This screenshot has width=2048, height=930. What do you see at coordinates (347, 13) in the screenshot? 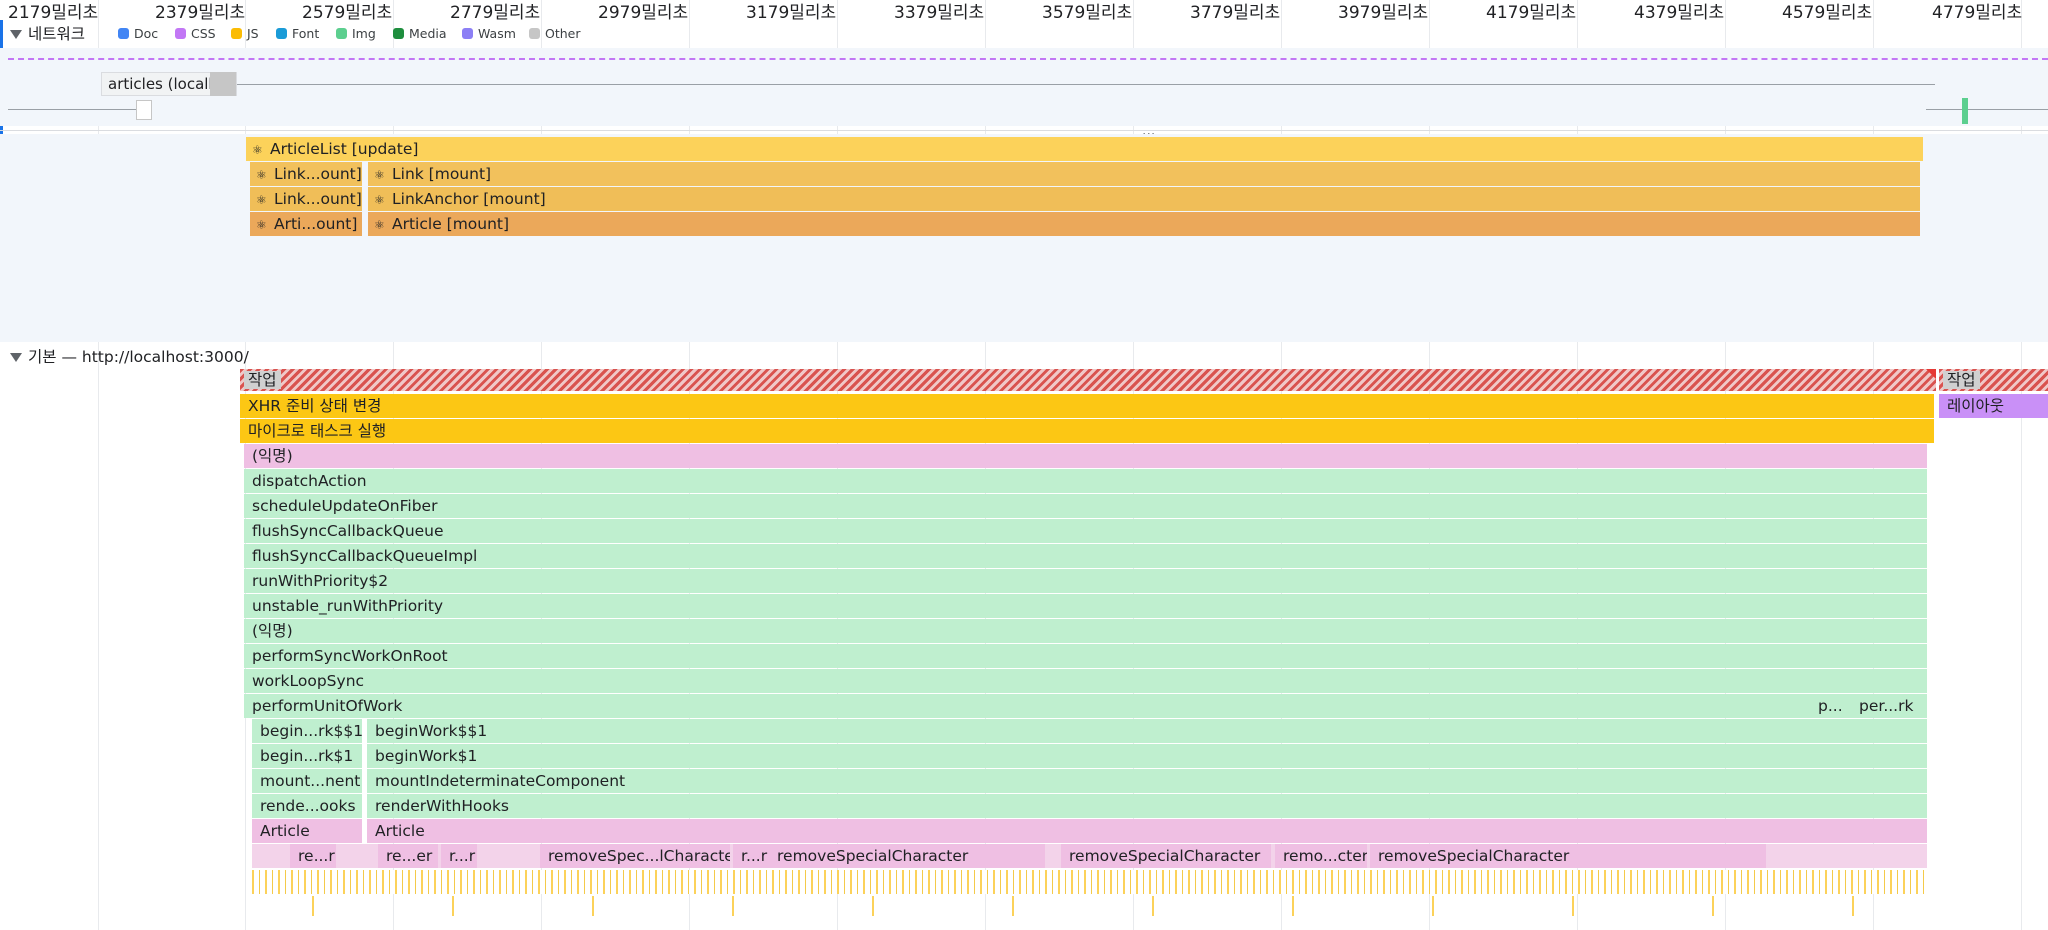
I see `time-tick: 2579밀리초` at bounding box center [347, 13].